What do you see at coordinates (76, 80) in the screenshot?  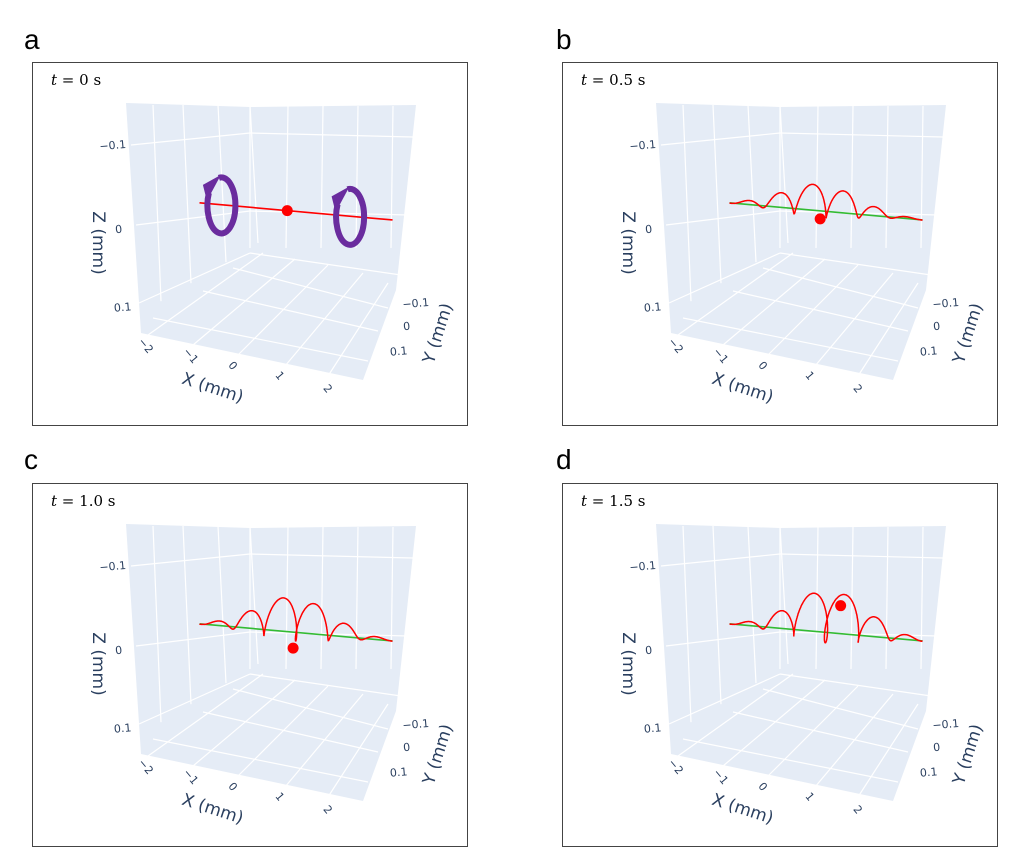 I see `time-label: t = 0 s` at bounding box center [76, 80].